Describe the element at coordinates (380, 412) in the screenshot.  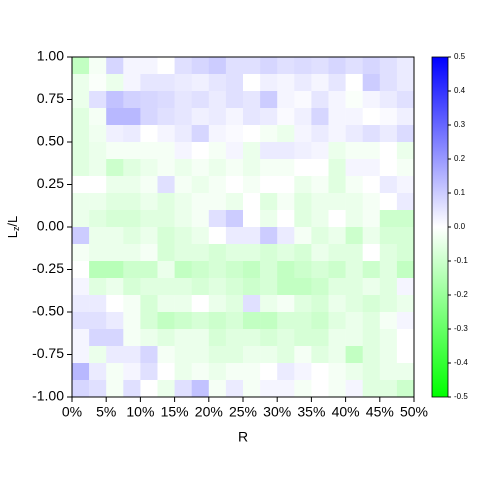
I see `x-tick-label: 45%` at that location.